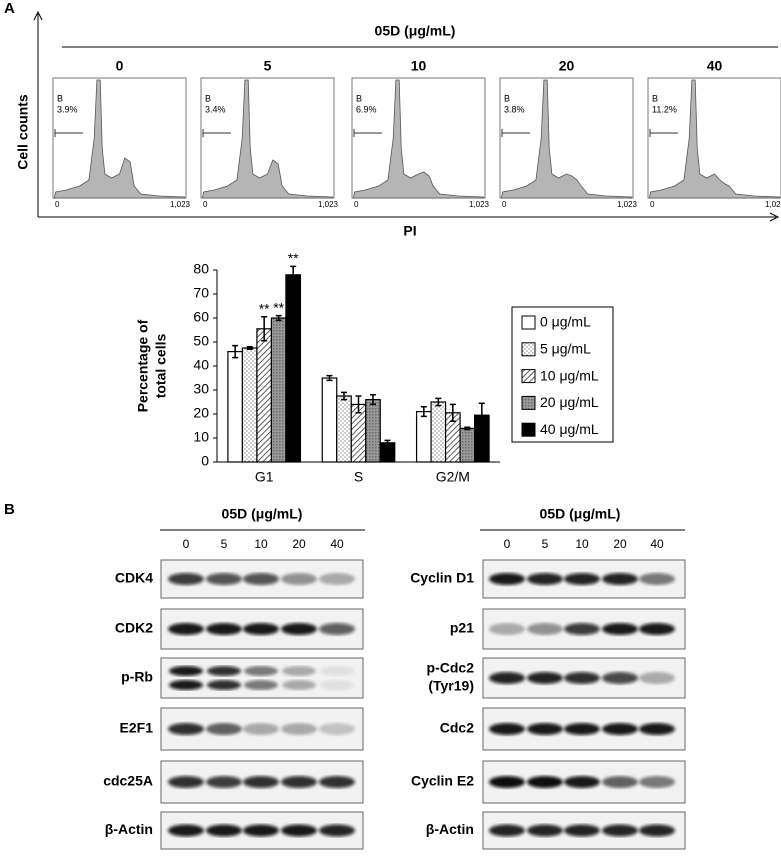  What do you see at coordinates (450, 829) in the screenshot?
I see `blot-label: β-Actin` at bounding box center [450, 829].